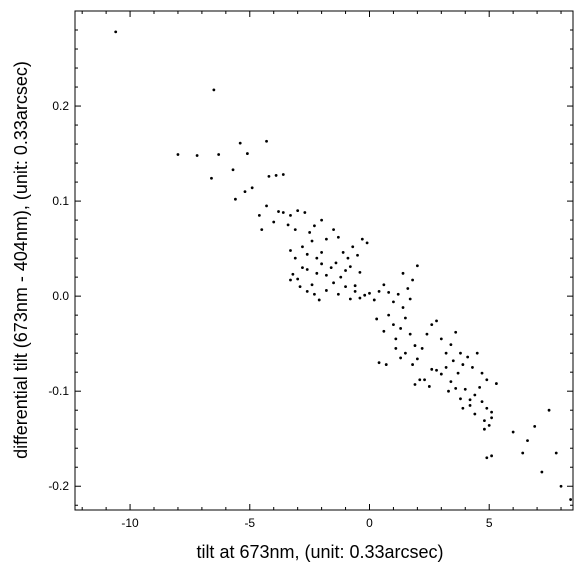 This screenshot has width=575, height=578. I want to click on x-tick-label: 5, so click(489, 523).